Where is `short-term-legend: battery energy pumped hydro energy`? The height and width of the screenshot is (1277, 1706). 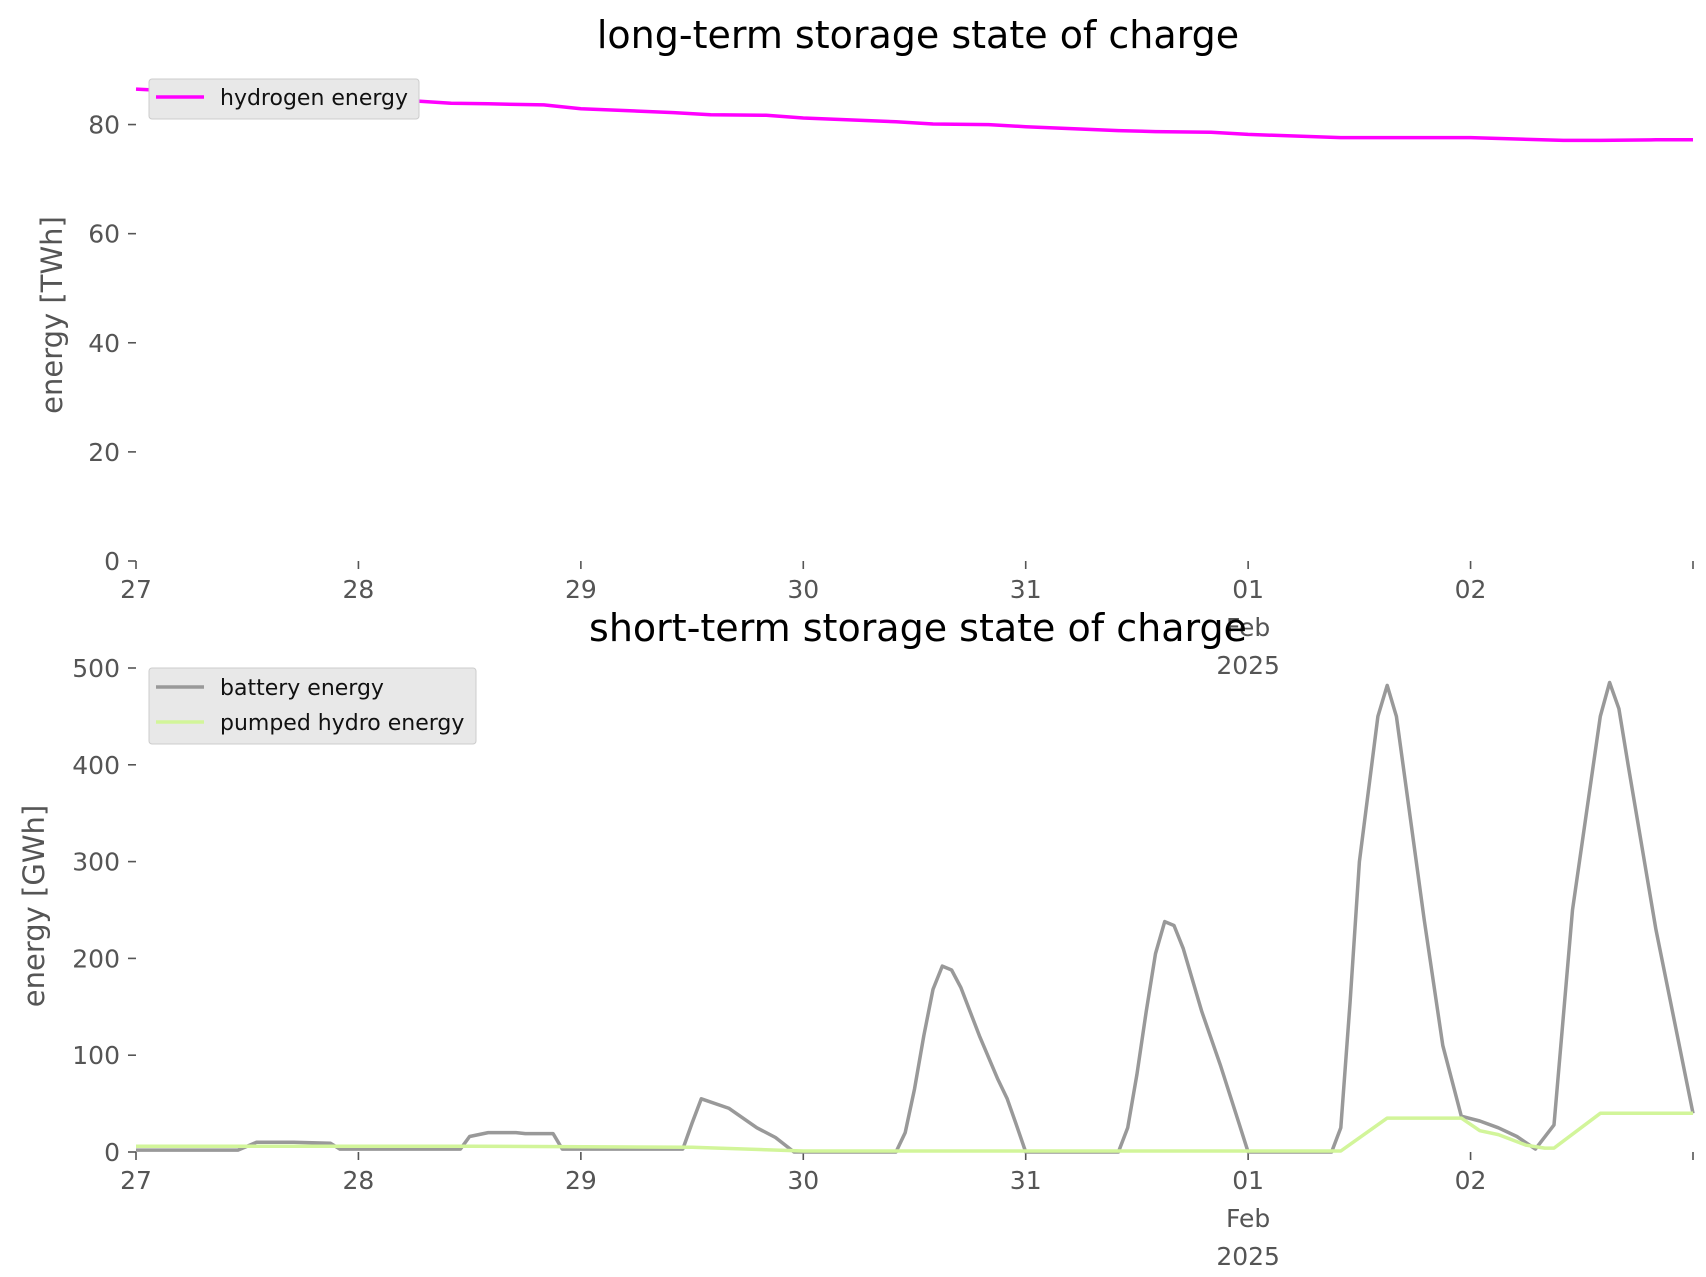 short-term-legend: battery energy pumped hydro energy is located at coordinates (312, 706).